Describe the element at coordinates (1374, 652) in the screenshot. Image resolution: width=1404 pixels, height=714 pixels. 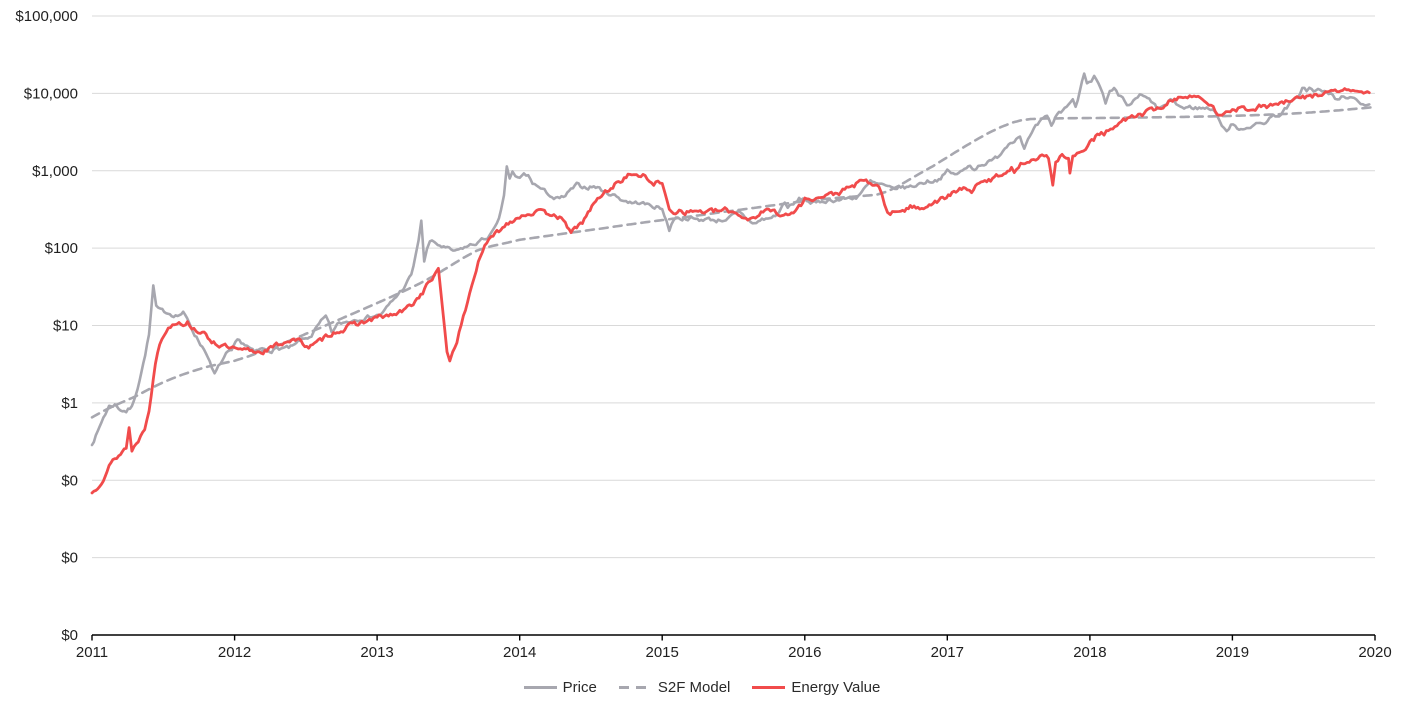
I see `x-axis-label: 2020` at that location.